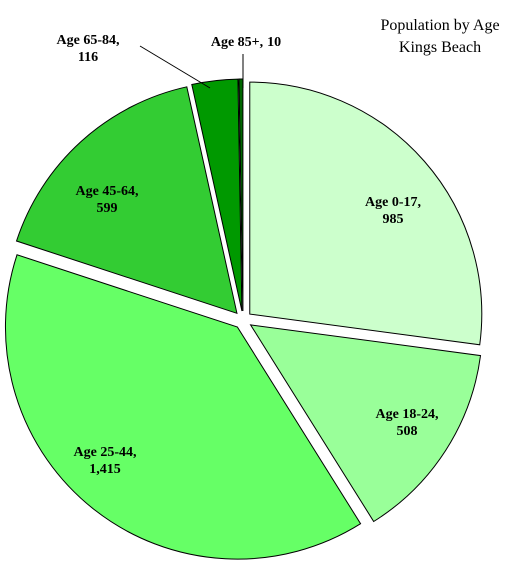 This screenshot has width=531, height=565. Describe the element at coordinates (105, 461) in the screenshot. I see `data-label: Age 25-44, 1,415` at that location.